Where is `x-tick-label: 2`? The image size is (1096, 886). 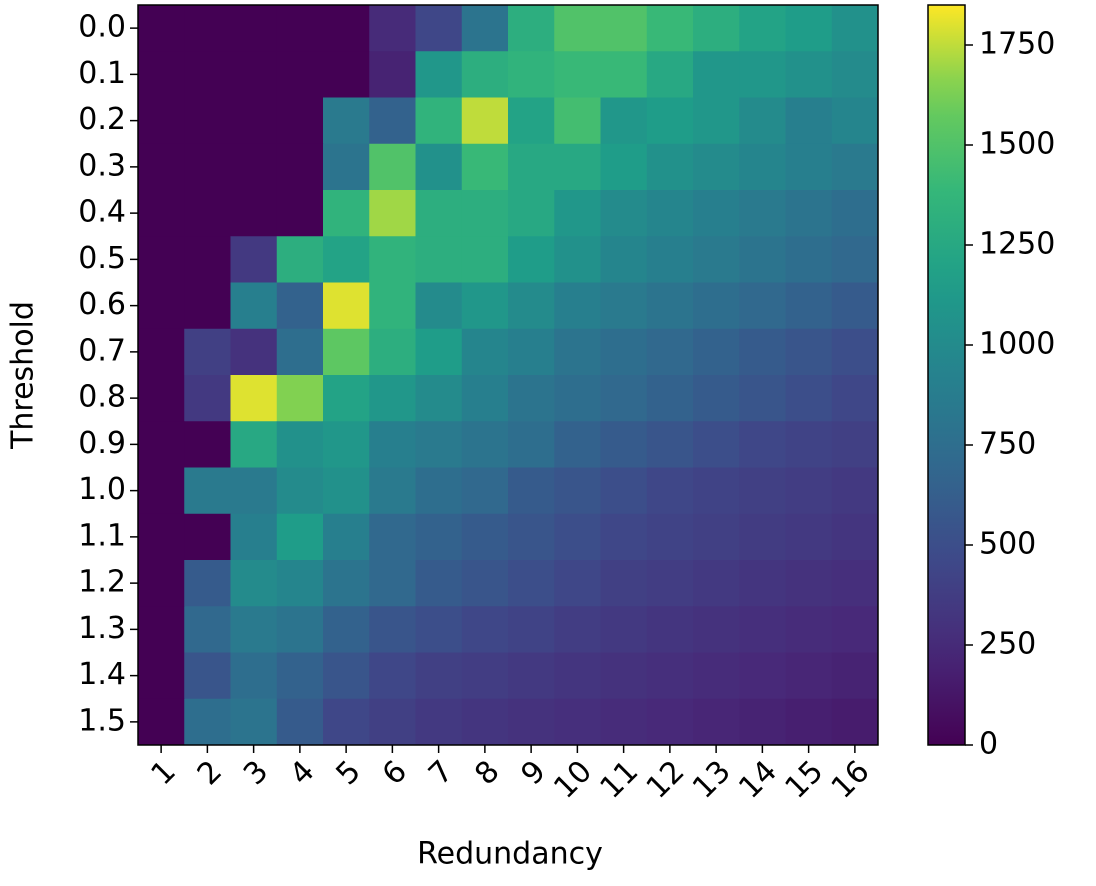 x-tick-label: 2 is located at coordinates (210, 773).